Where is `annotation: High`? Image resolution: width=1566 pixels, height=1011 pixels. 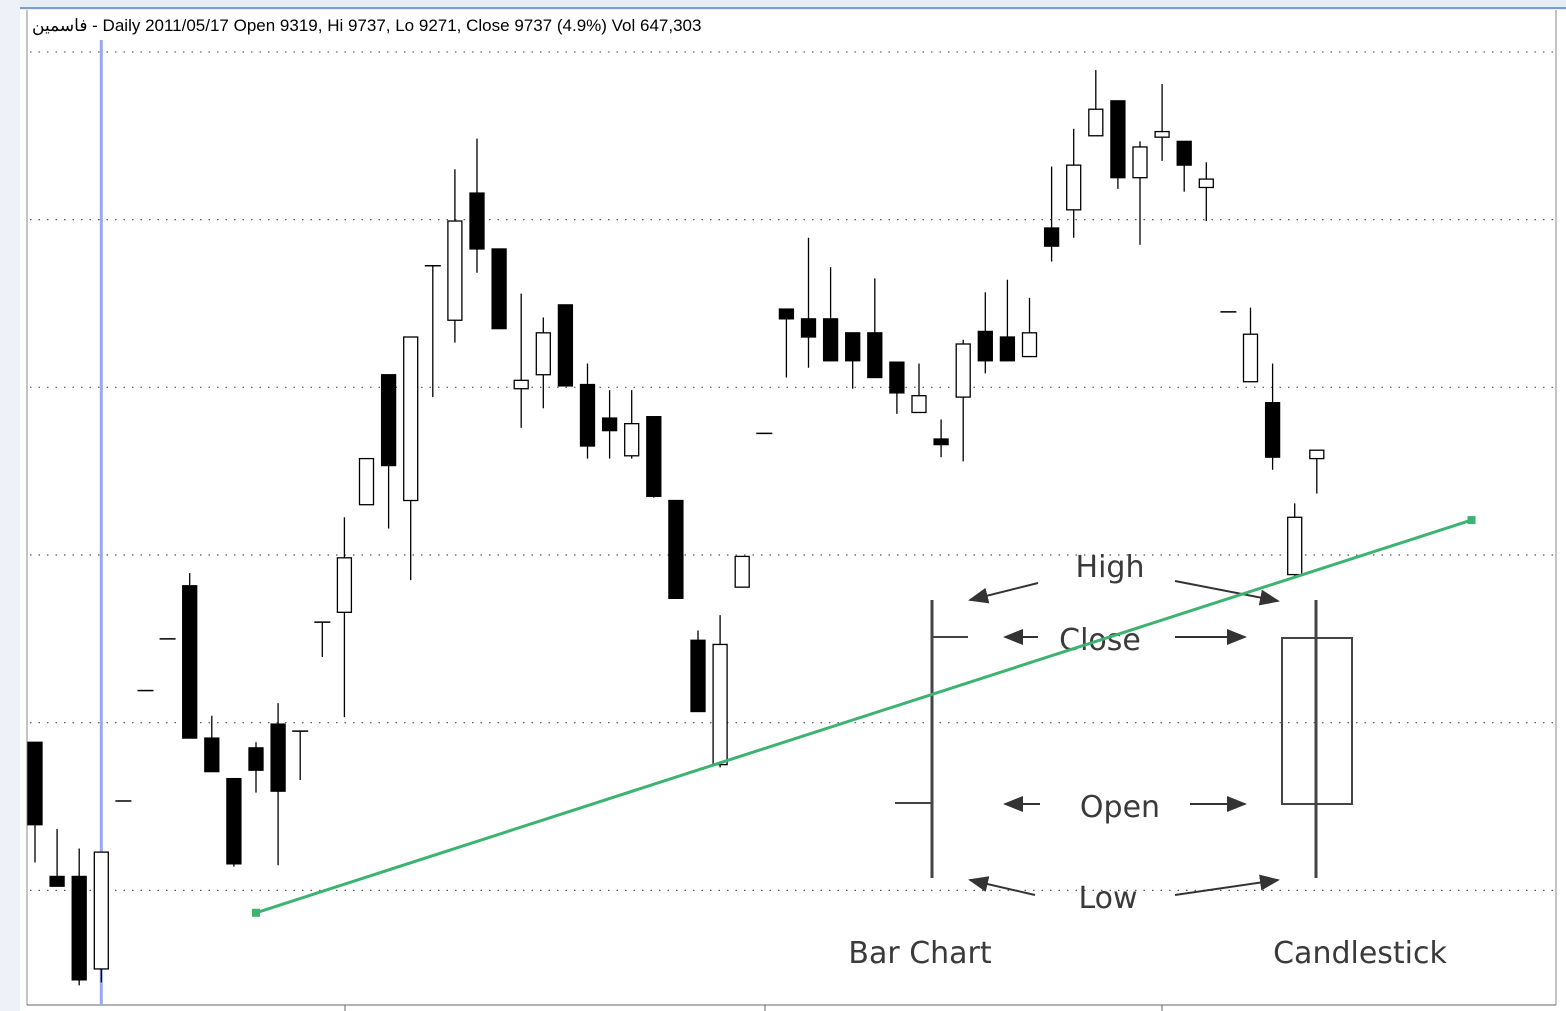
annotation: High is located at coordinates (1110, 567).